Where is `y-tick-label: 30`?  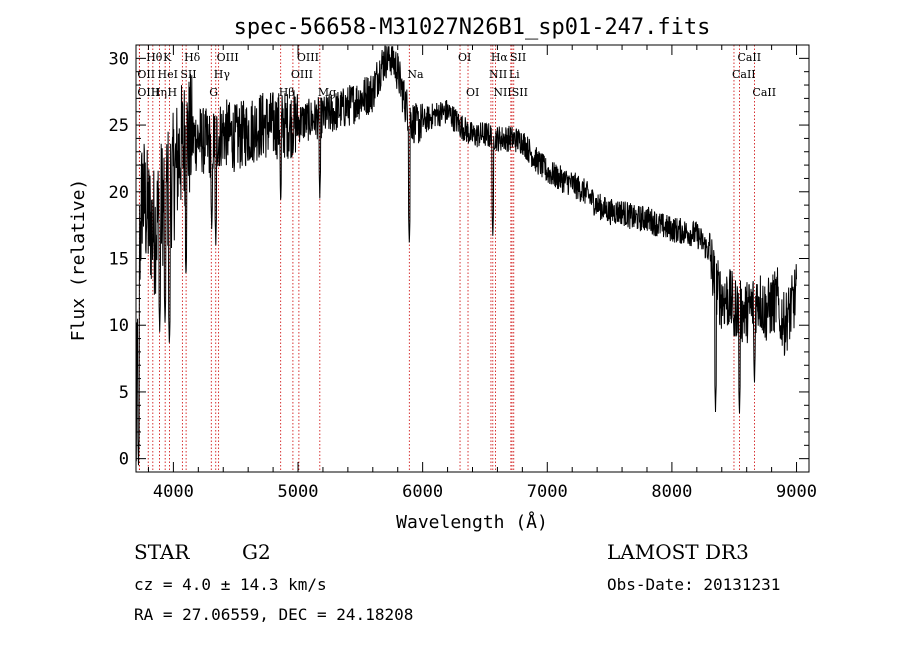
y-tick-label: 30 is located at coordinates (119, 59).